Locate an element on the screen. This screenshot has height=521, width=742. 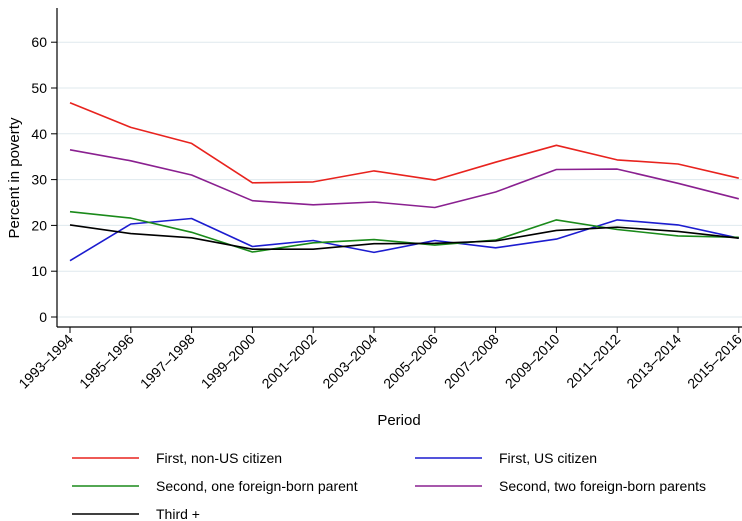
legend-item: Second, one foreign-born parent is located at coordinates (215, 486).